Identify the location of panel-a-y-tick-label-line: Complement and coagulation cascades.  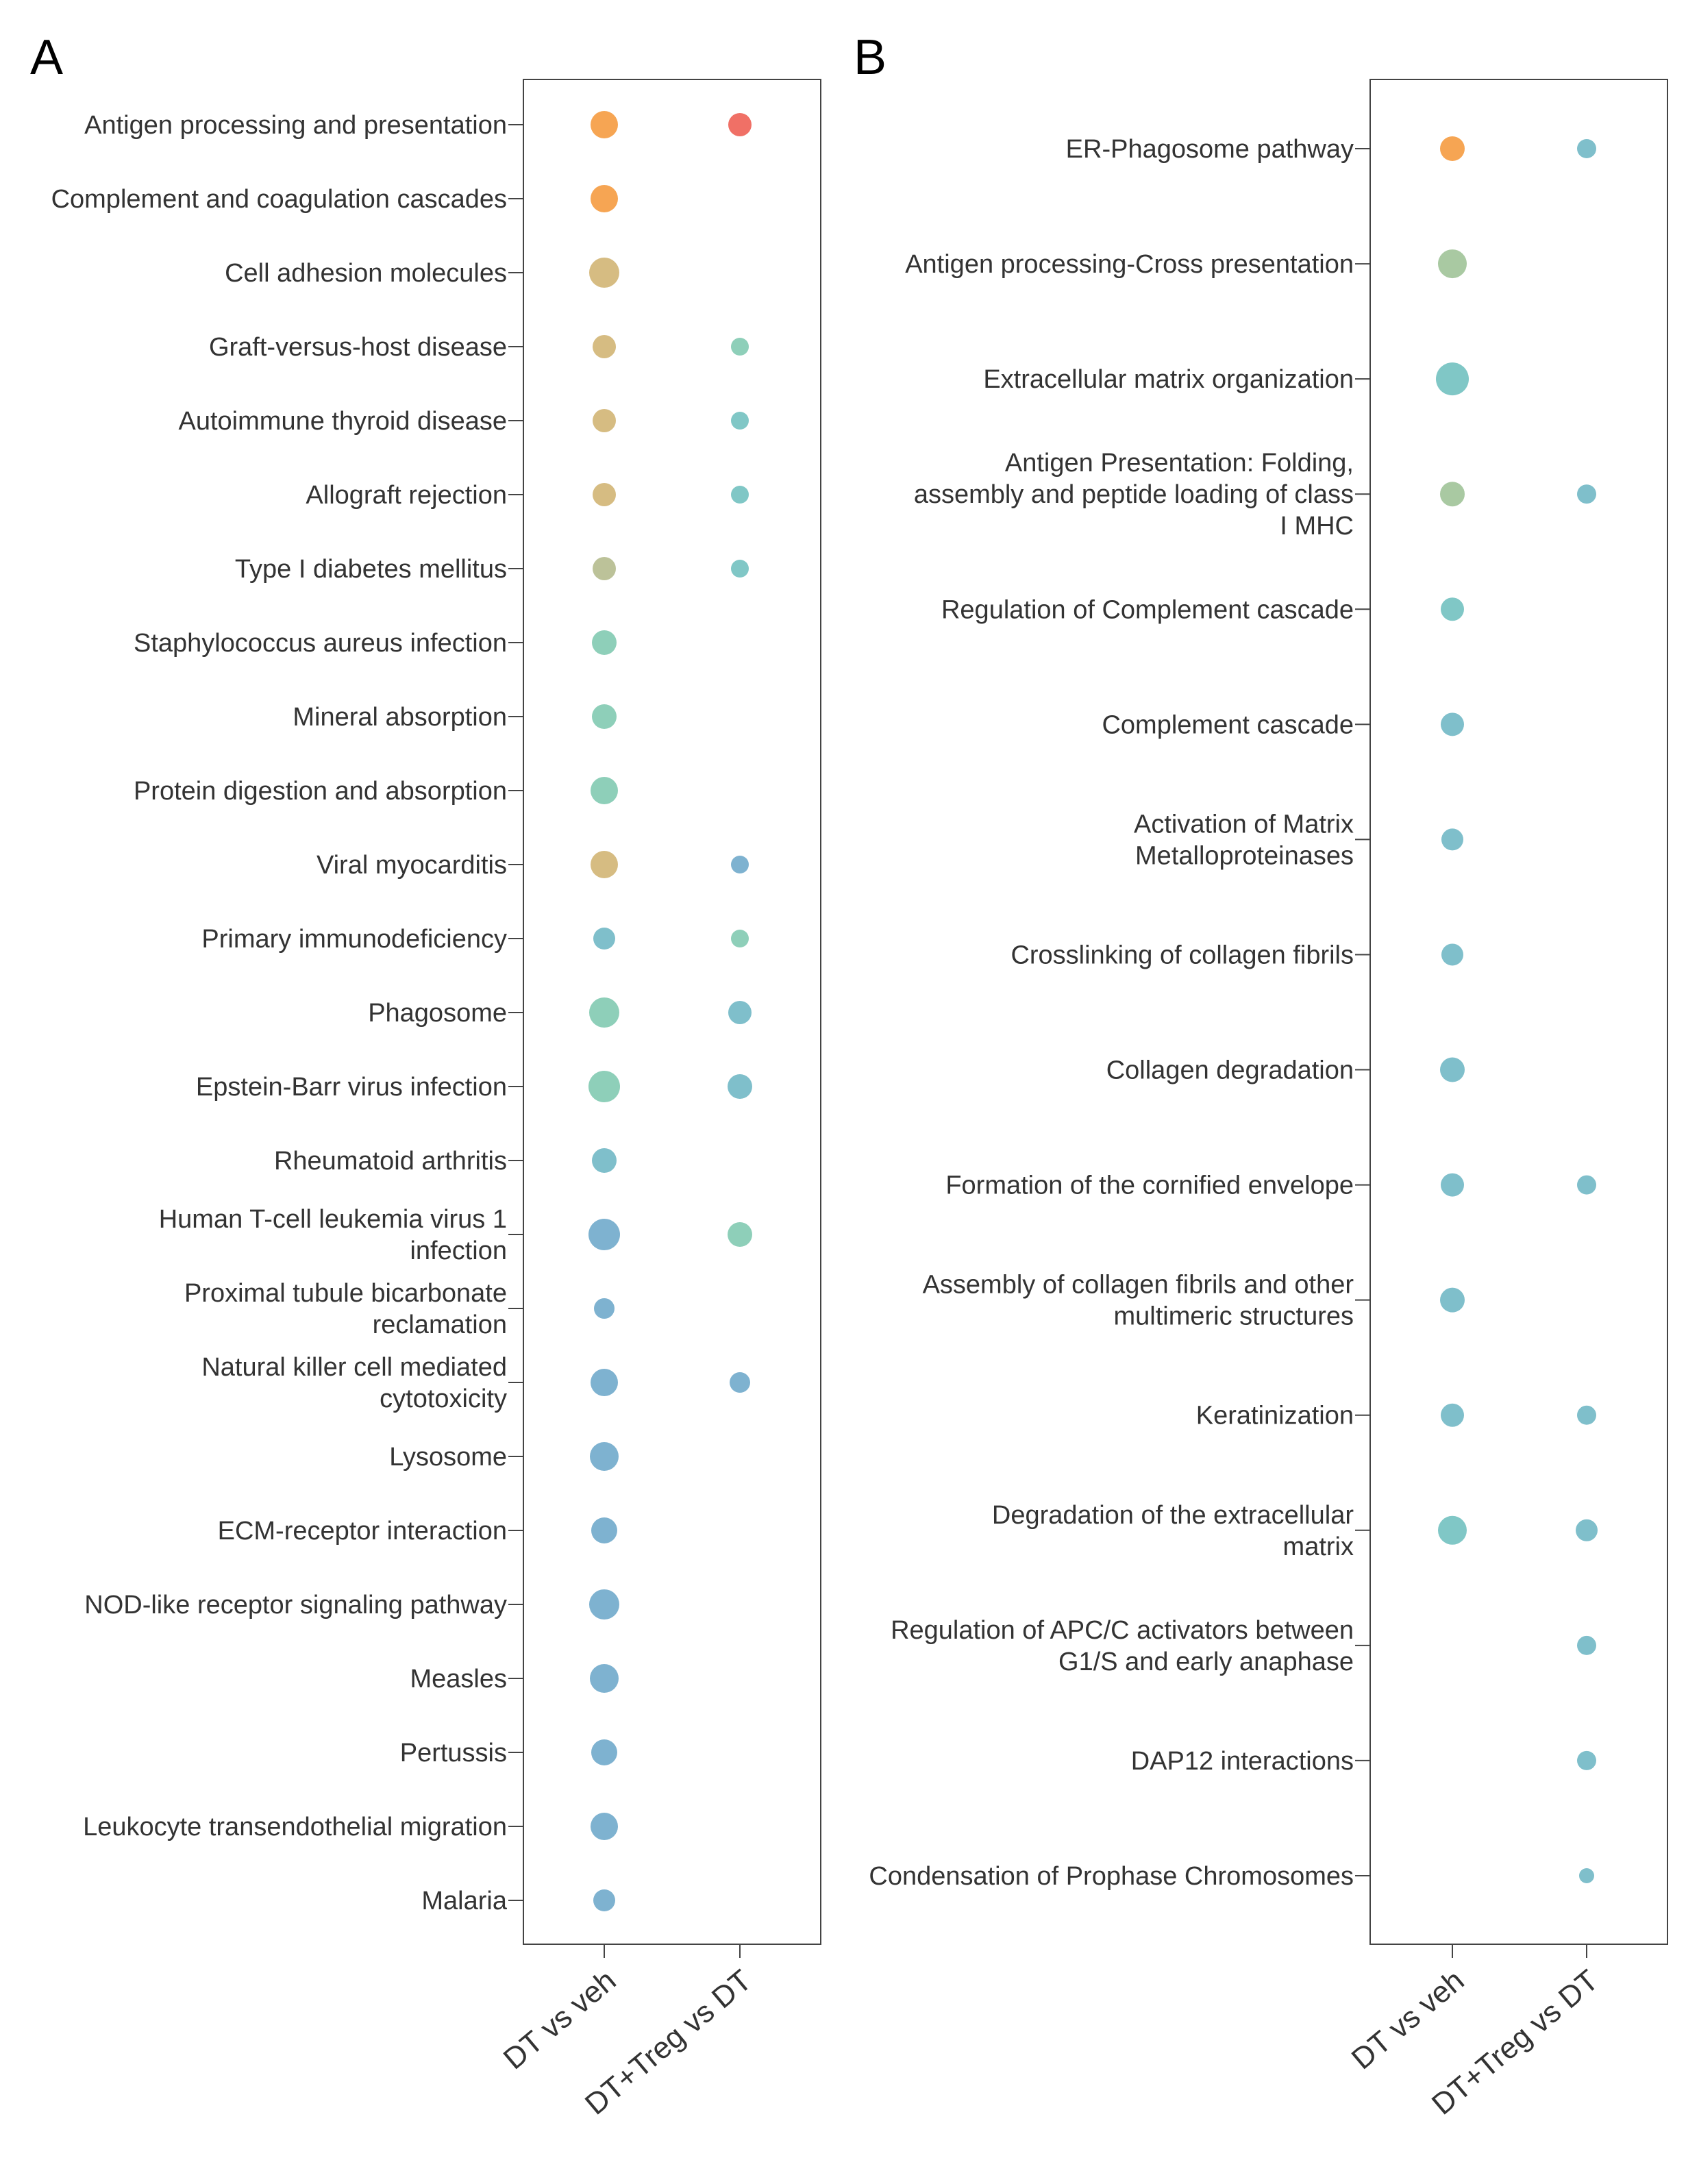
(279, 199).